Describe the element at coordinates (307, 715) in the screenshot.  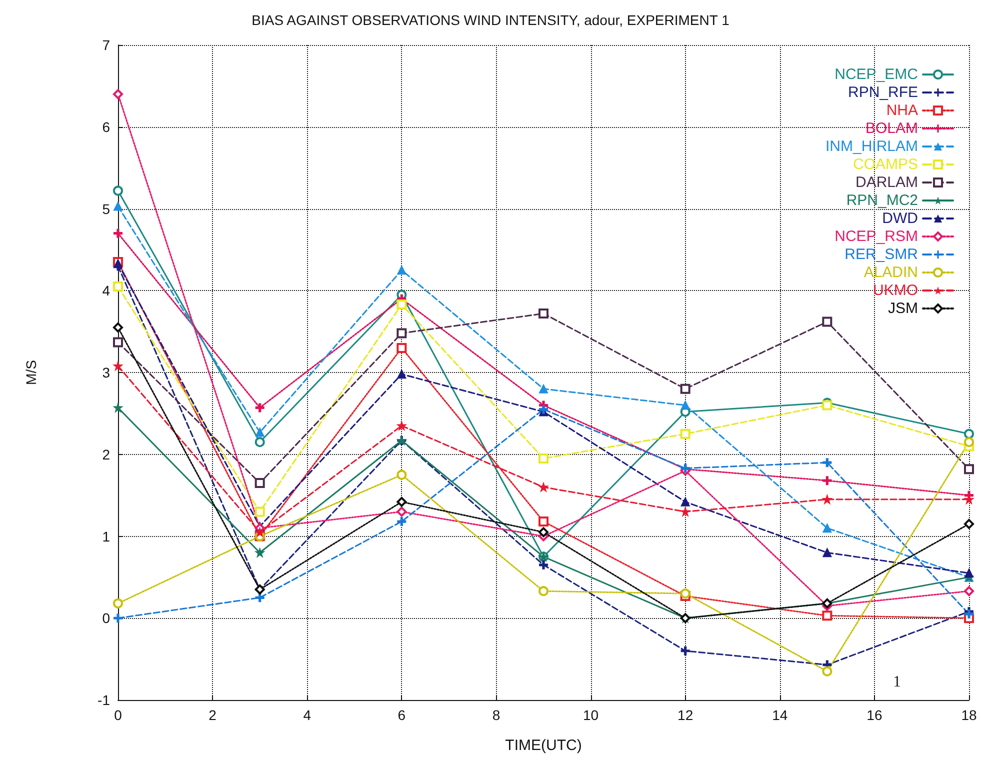
I see `x-tick-label: 4` at that location.